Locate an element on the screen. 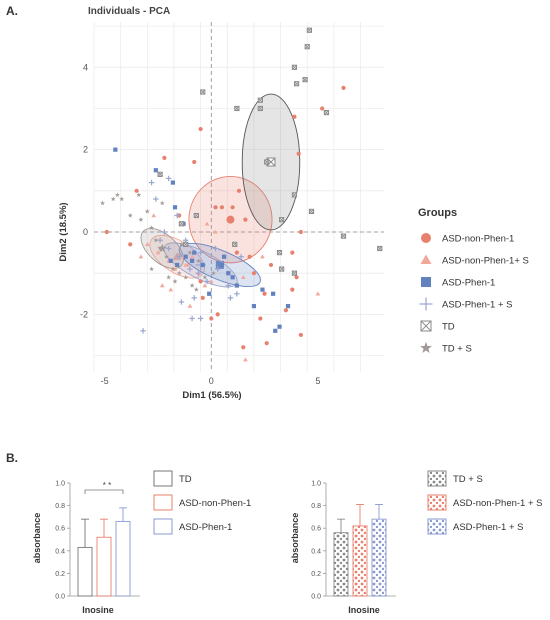 The width and height of the screenshot is (550, 620). bar-legend-label: ASD-non-Phen-1 is located at coordinates (215, 503).